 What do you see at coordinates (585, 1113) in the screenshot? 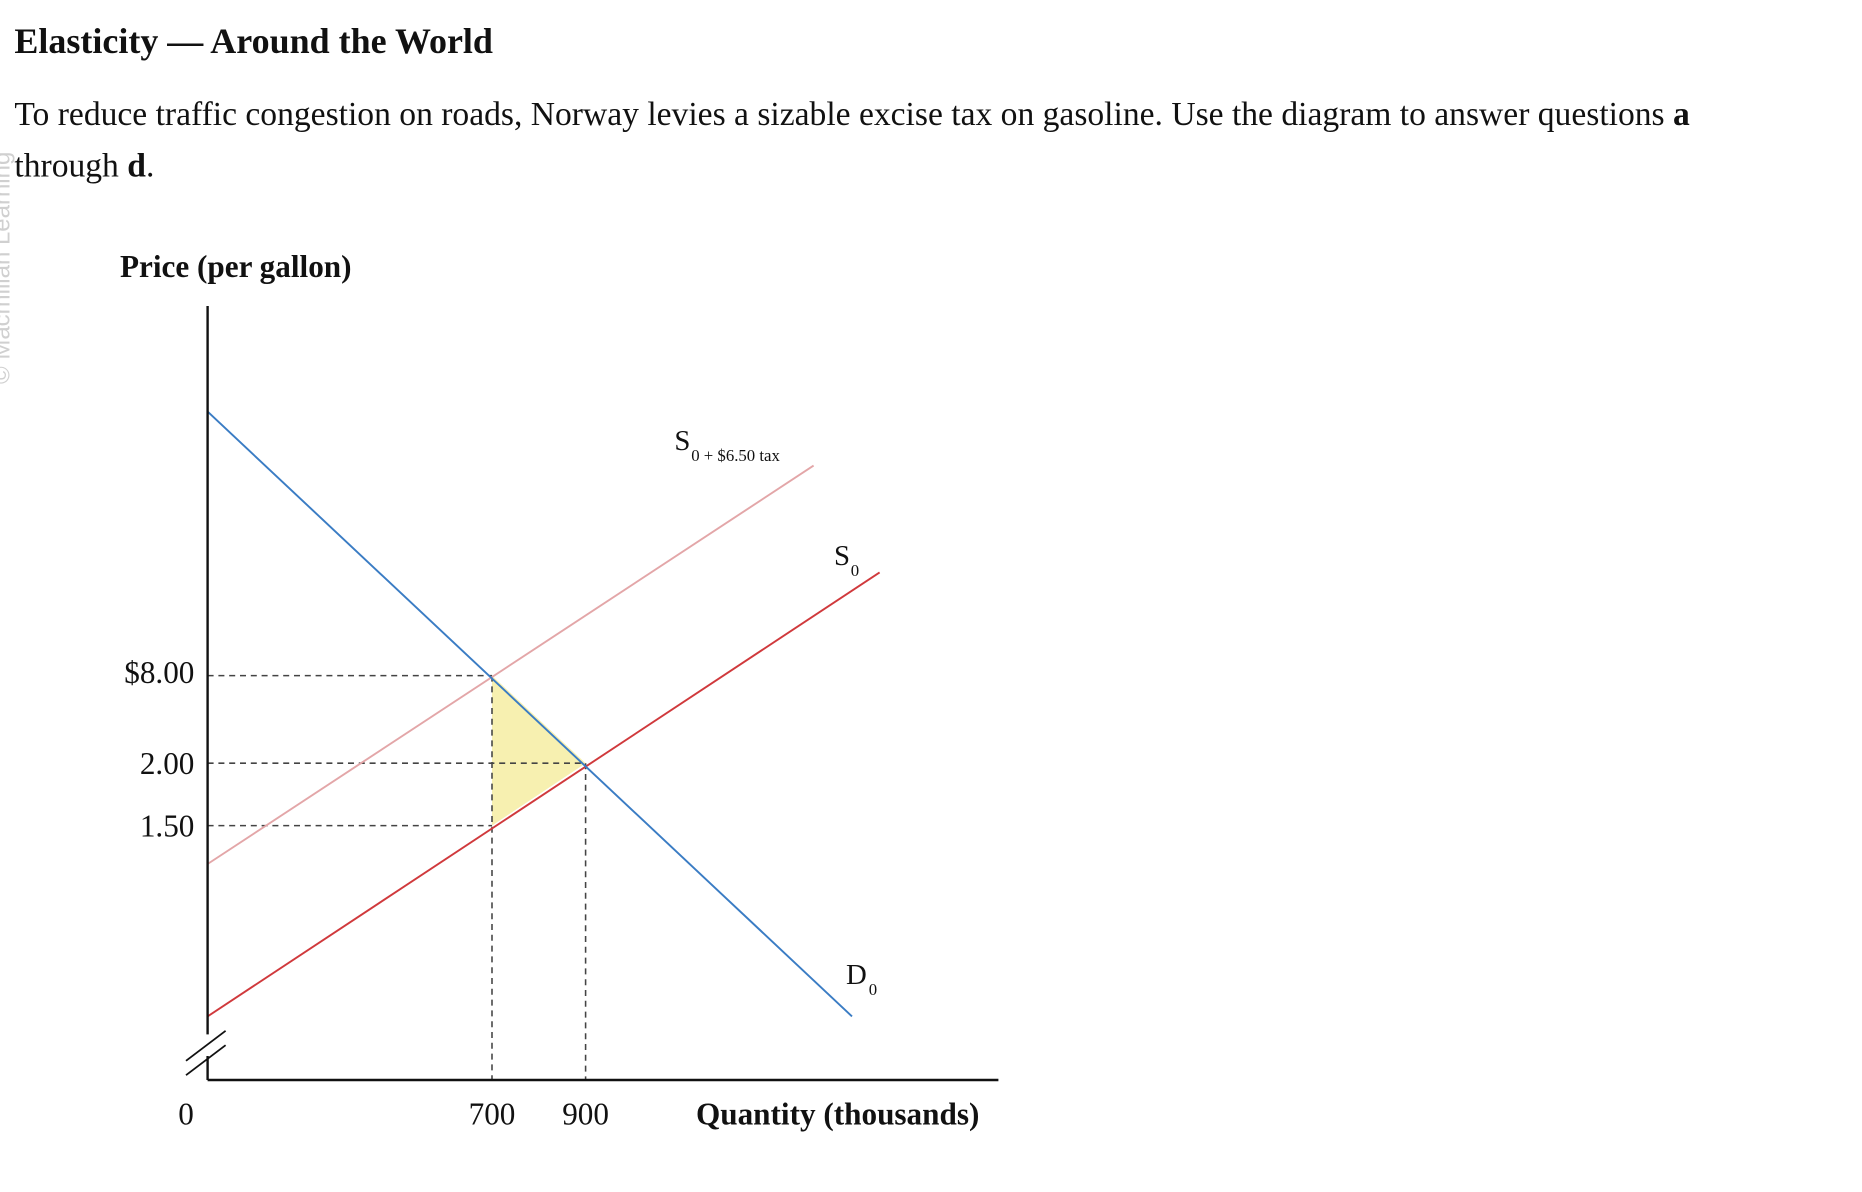
I see `x-tick-label: 900` at bounding box center [585, 1113].